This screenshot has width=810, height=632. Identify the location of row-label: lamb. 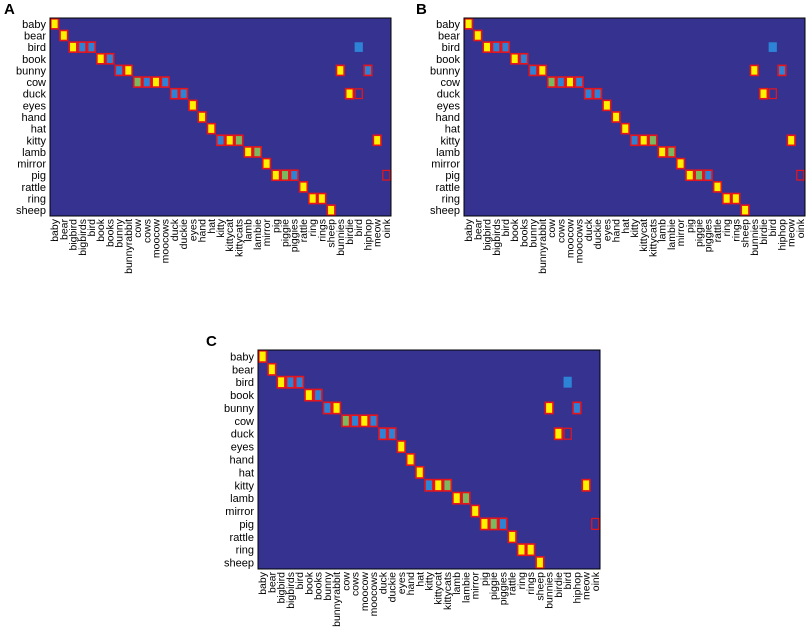
(34, 153).